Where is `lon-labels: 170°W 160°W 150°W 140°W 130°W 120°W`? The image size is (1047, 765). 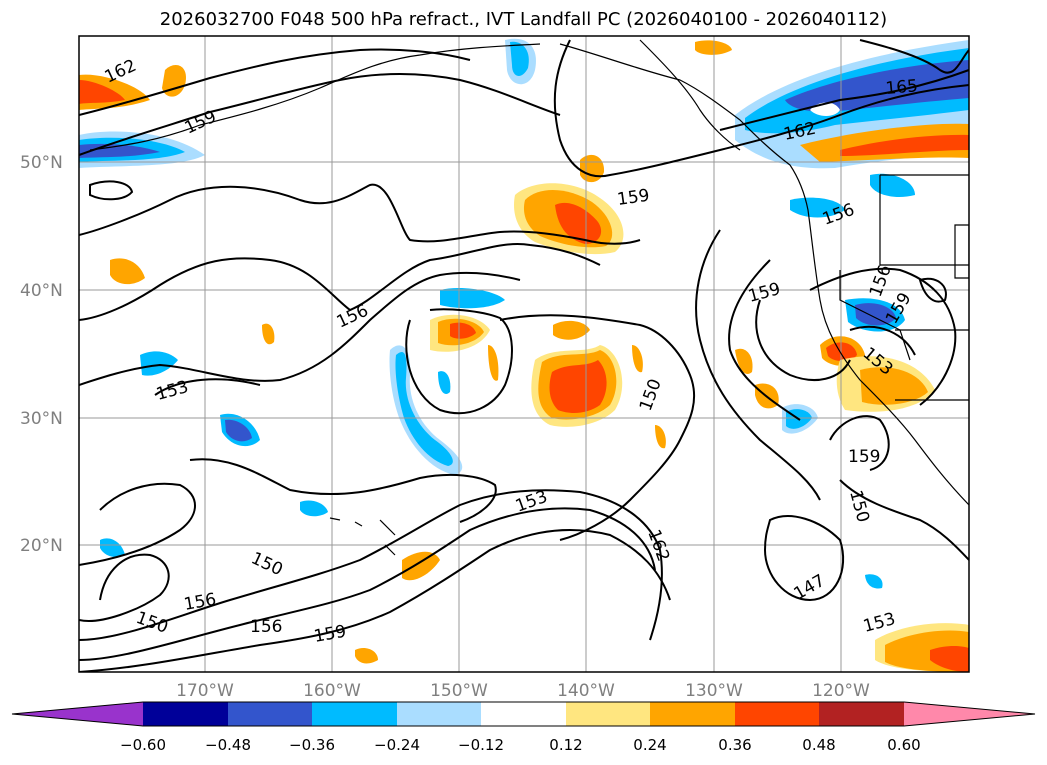
lon-labels: 170°W 160°W 150°W 140°W 130°W 120°W is located at coordinates (523, 691).